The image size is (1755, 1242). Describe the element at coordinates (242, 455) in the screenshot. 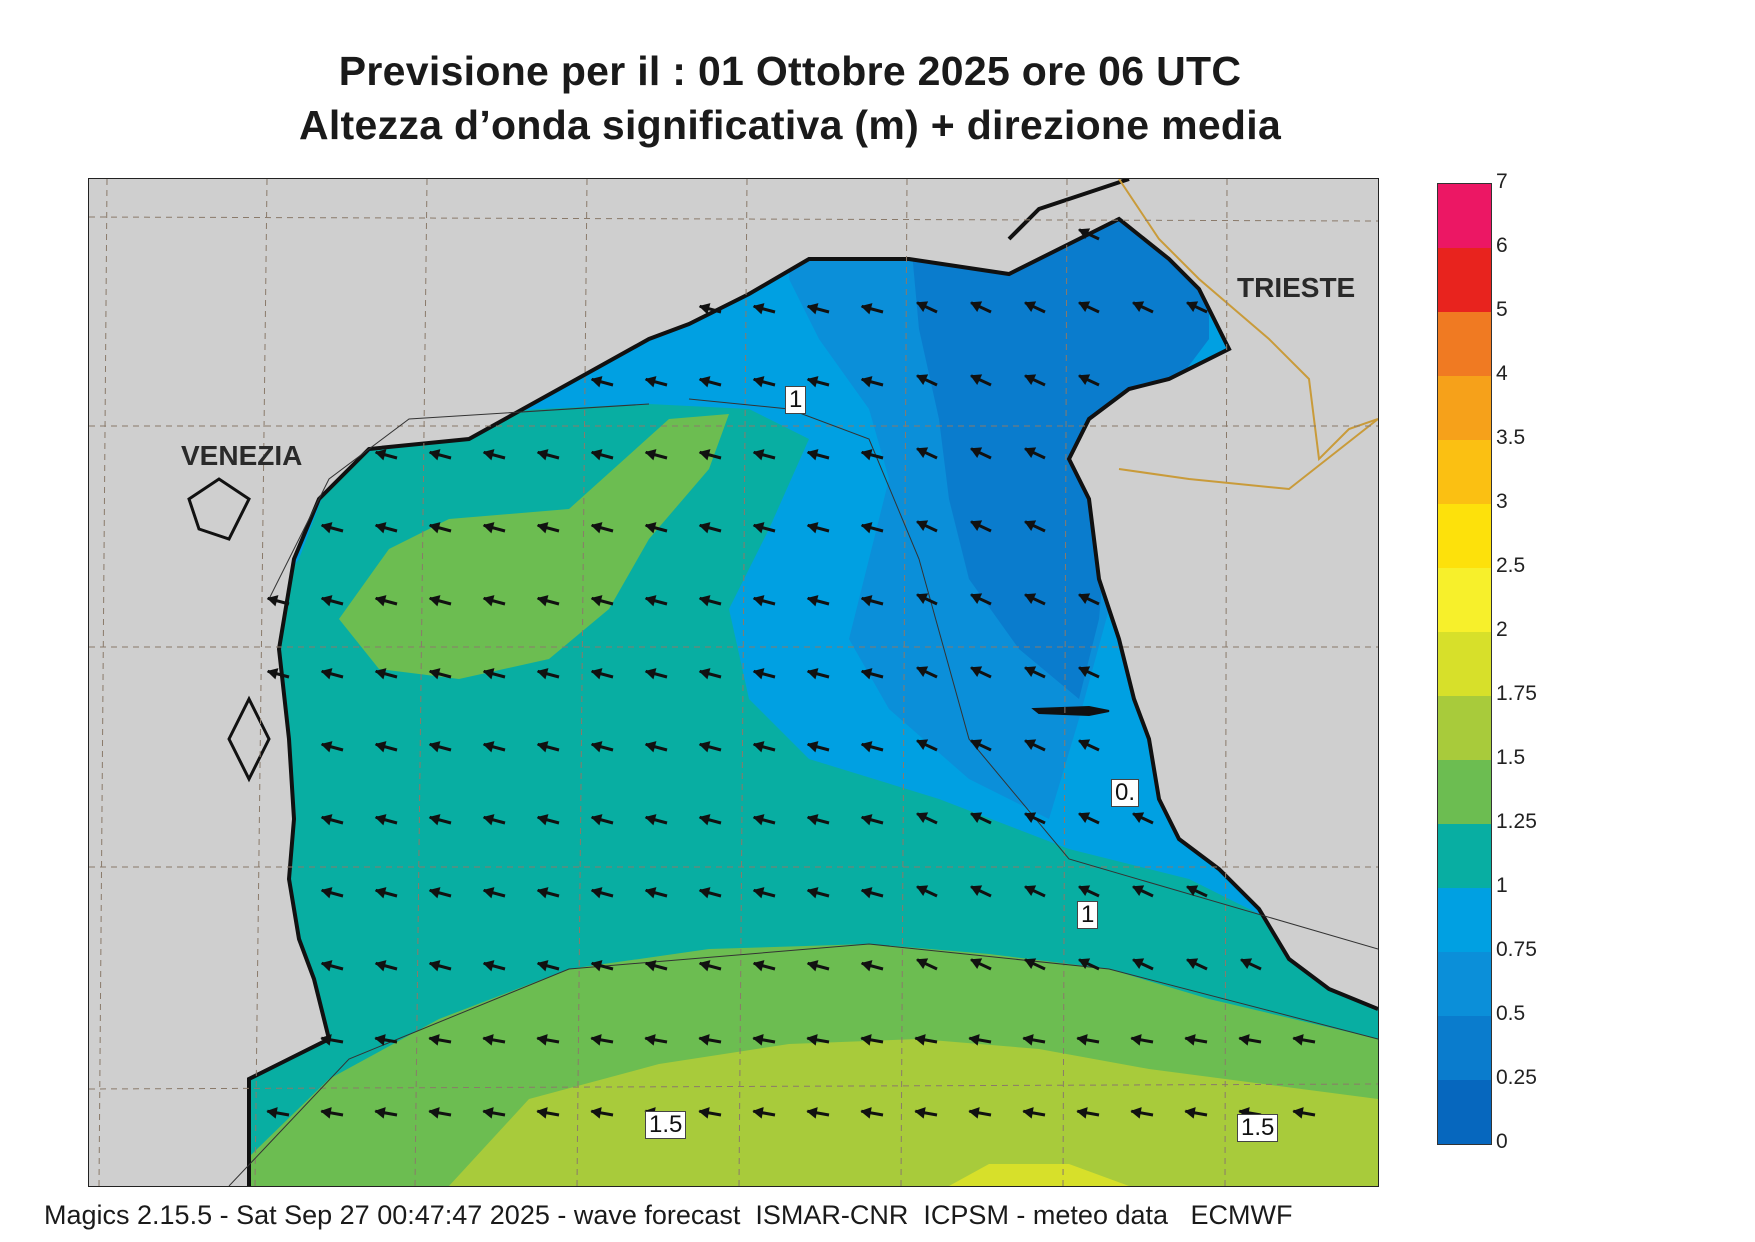

I see `city-label-venezia: VENEZIA` at that location.